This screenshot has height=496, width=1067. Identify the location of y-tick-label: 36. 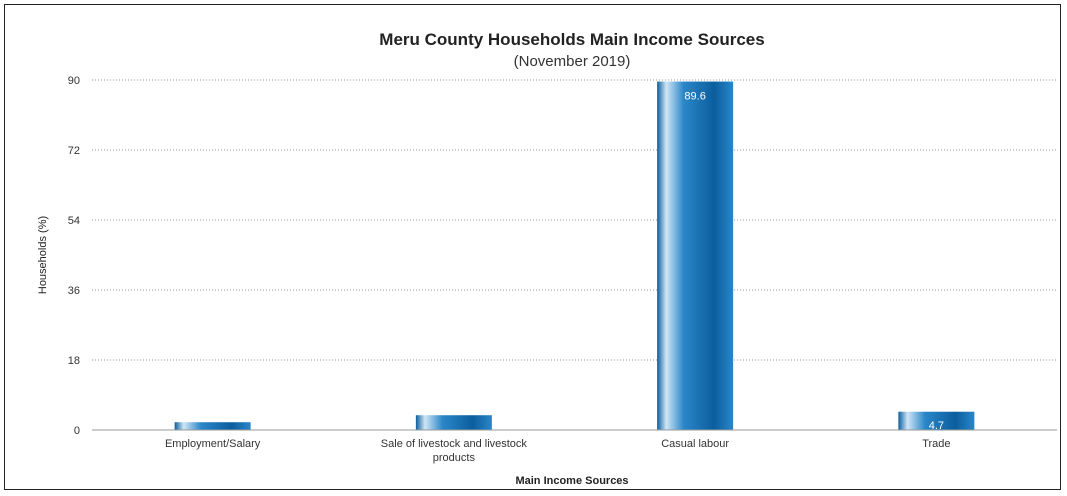
(74, 291).